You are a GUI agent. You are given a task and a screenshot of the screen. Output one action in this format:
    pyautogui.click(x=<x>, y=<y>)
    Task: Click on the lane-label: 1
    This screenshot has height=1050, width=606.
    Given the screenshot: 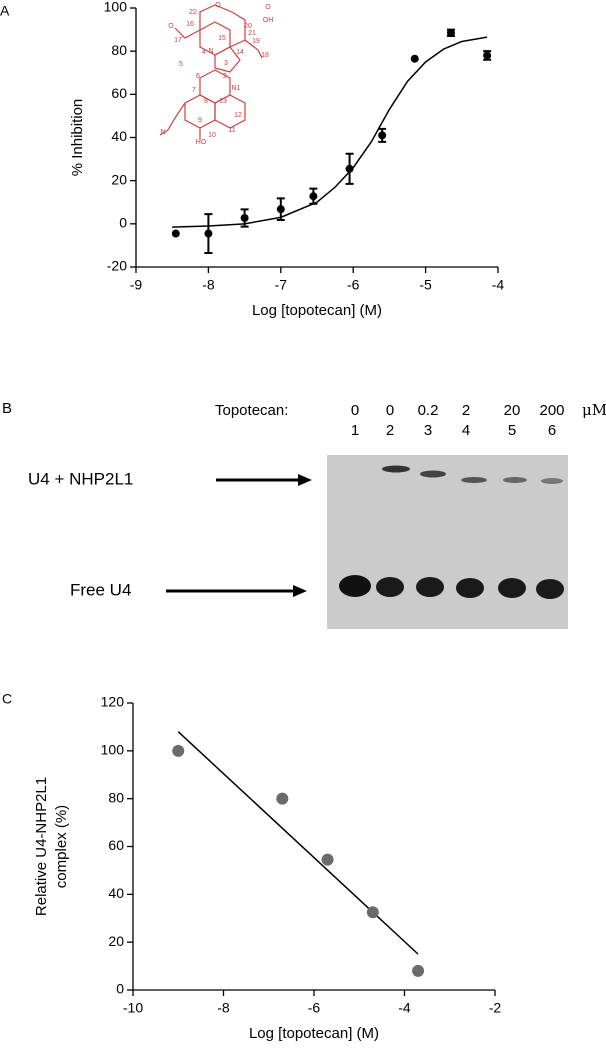 What is the action you would take?
    pyautogui.click(x=355, y=430)
    